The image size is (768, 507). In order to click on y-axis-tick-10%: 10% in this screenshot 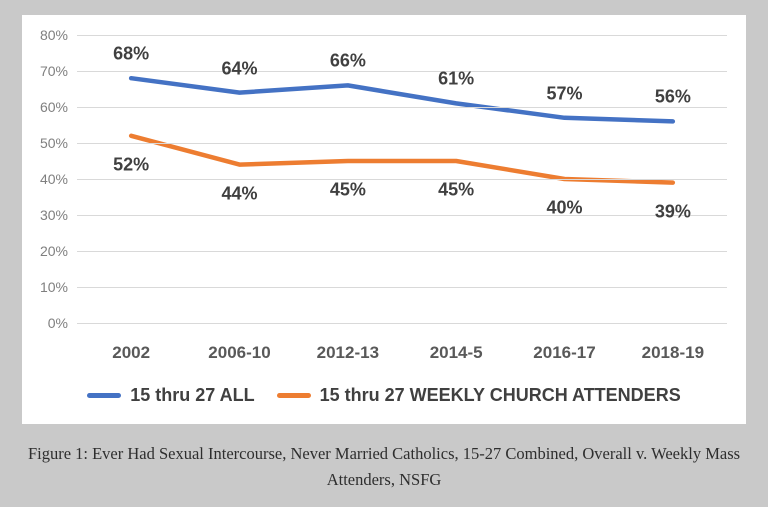, I will do `click(53, 287)`.